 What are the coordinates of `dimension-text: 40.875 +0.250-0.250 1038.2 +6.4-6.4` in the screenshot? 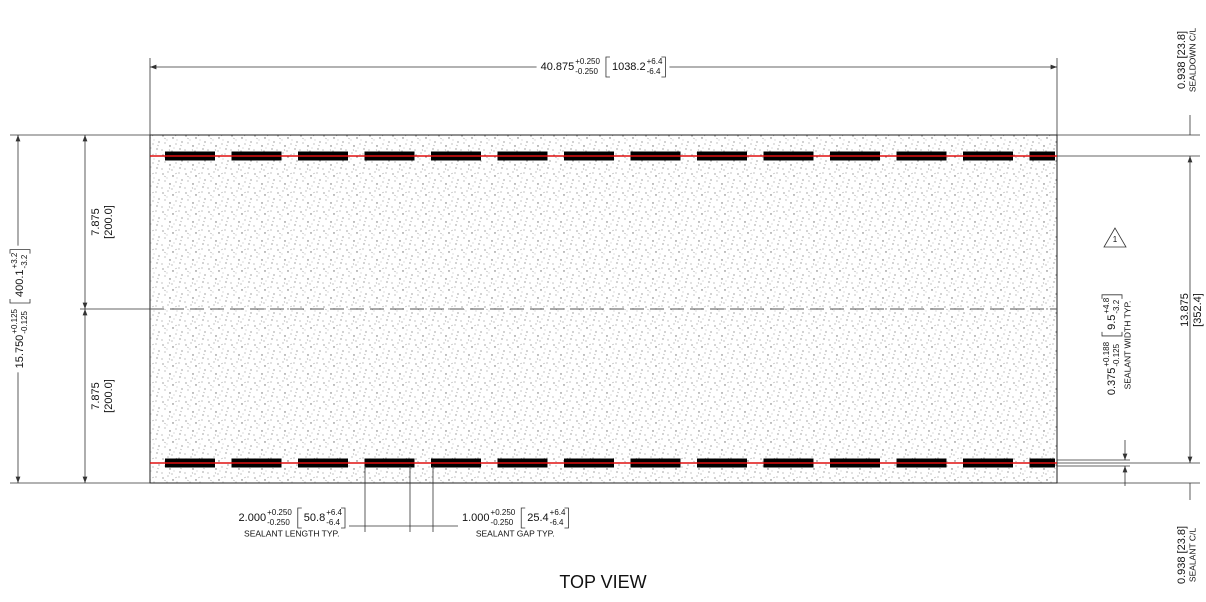 It's located at (603, 67).